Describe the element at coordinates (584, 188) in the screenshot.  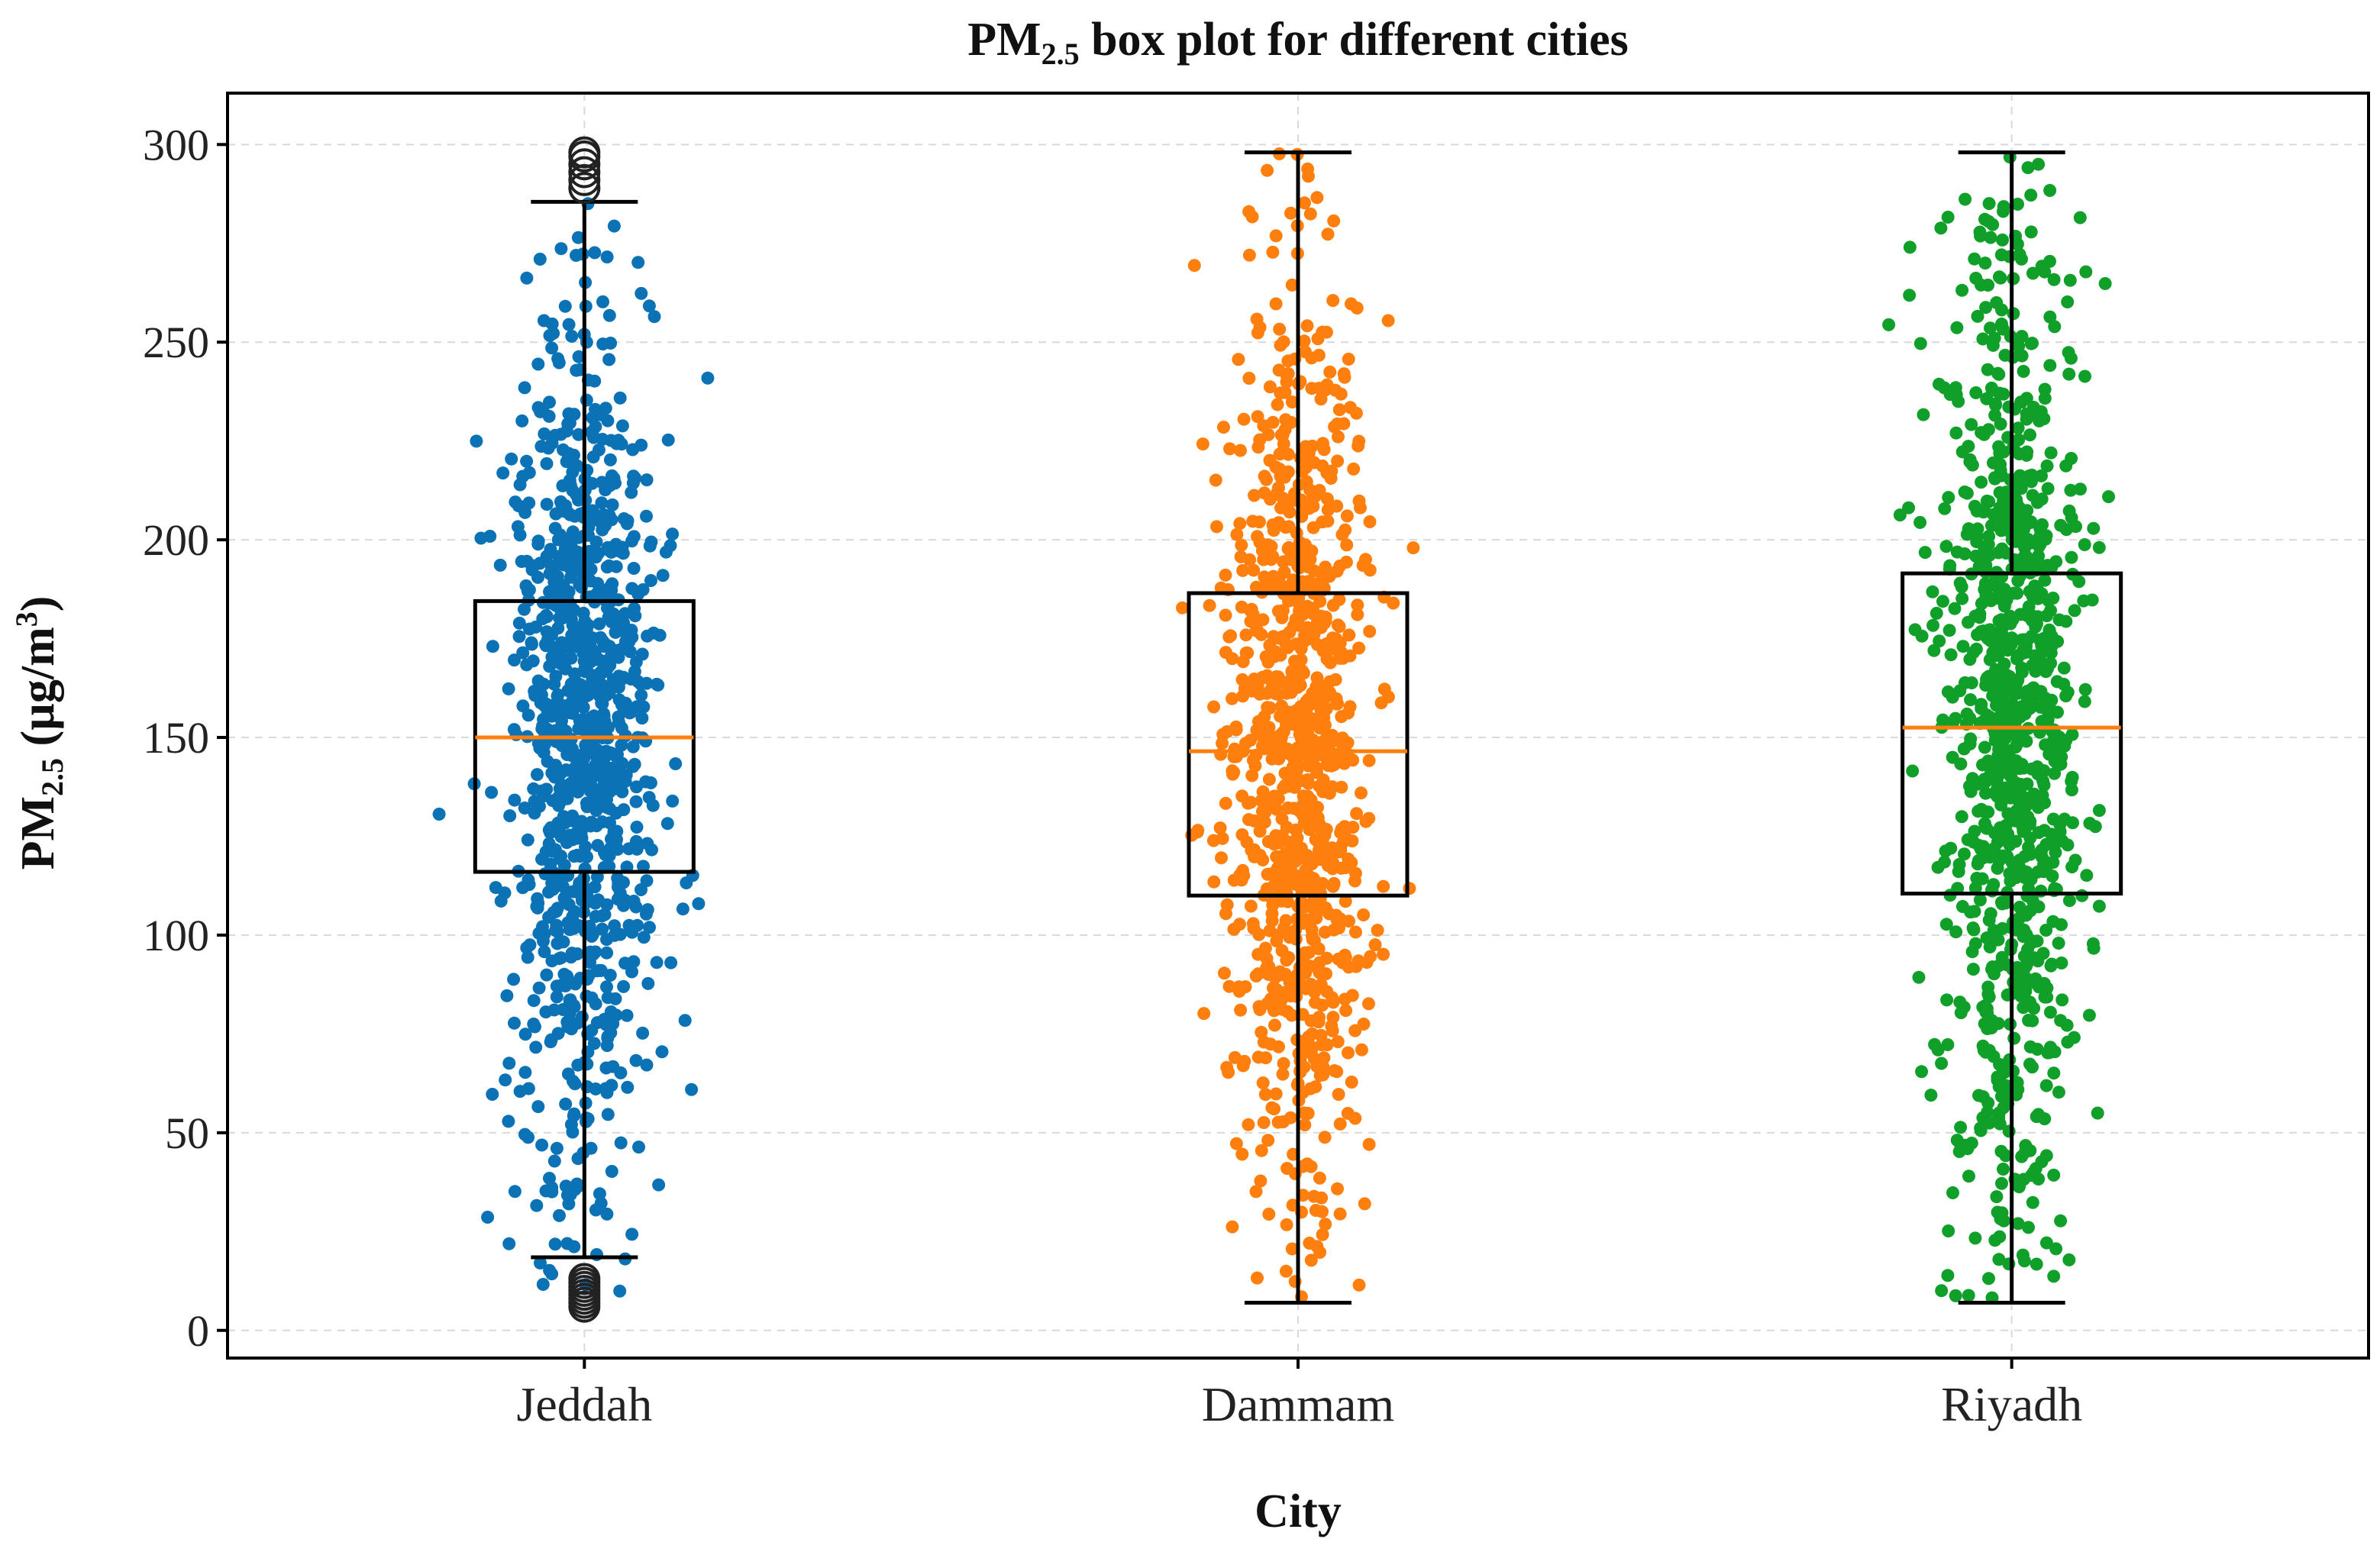
I see `outlier-marker` at that location.